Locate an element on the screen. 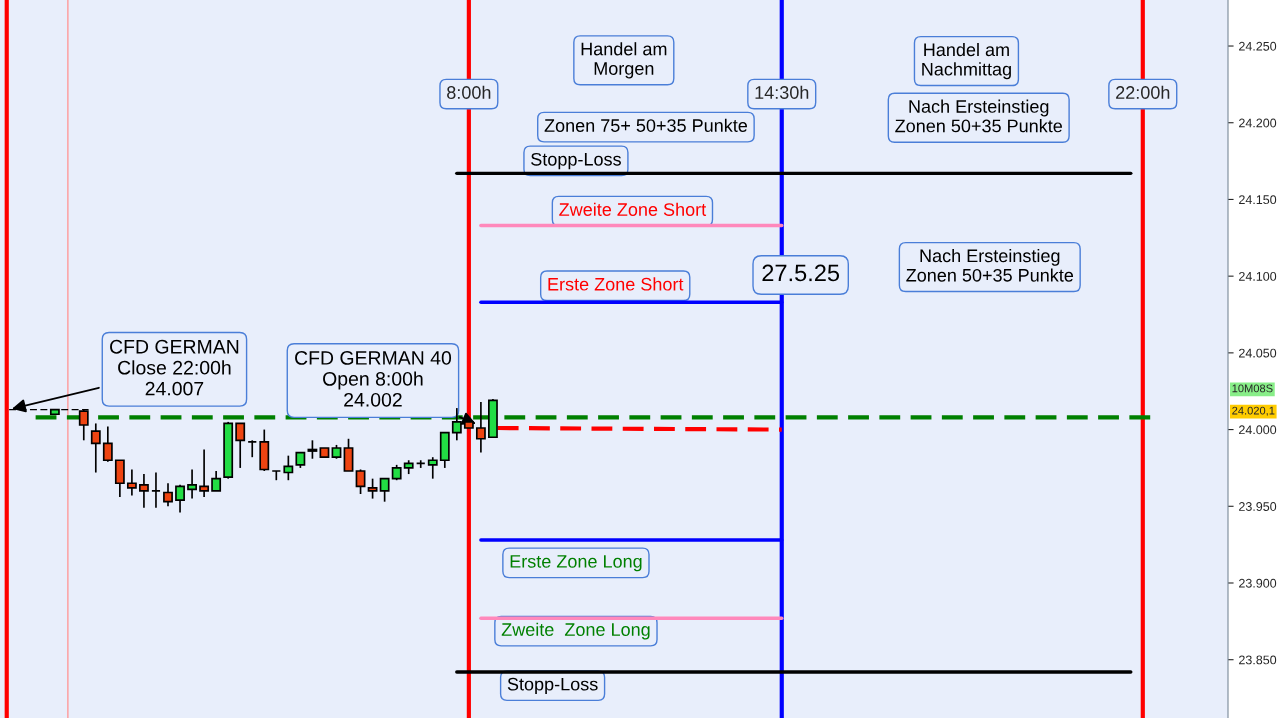 The image size is (1286, 718). text: 24.020,1 is located at coordinates (1253, 411).